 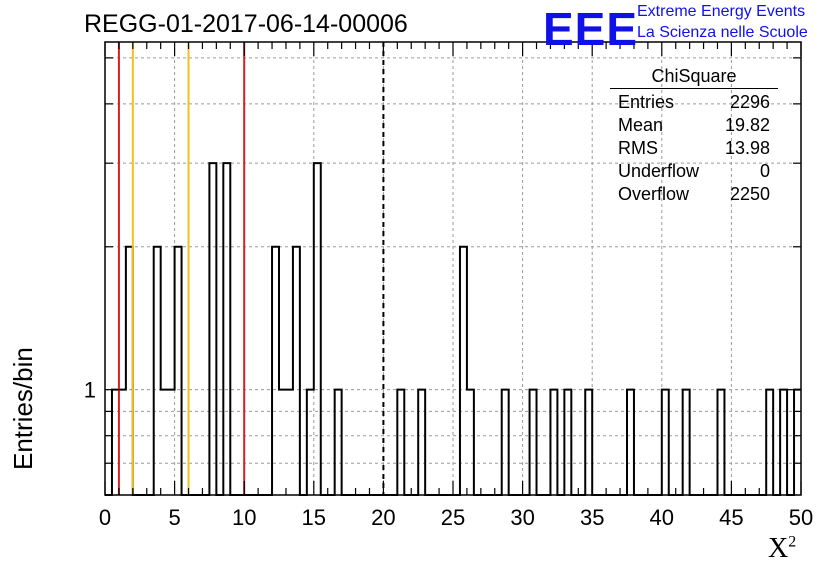 I want to click on x-tick-label: 40, so click(x=662, y=517).